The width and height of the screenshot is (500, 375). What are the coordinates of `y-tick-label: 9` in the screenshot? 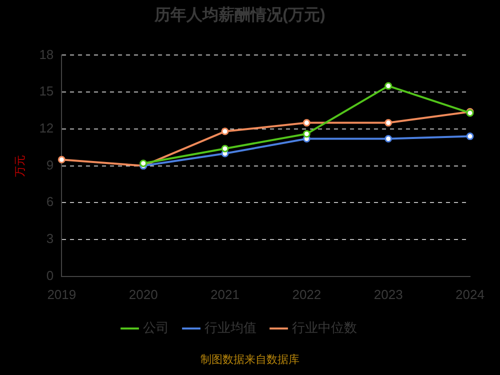 It's located at (50, 164).